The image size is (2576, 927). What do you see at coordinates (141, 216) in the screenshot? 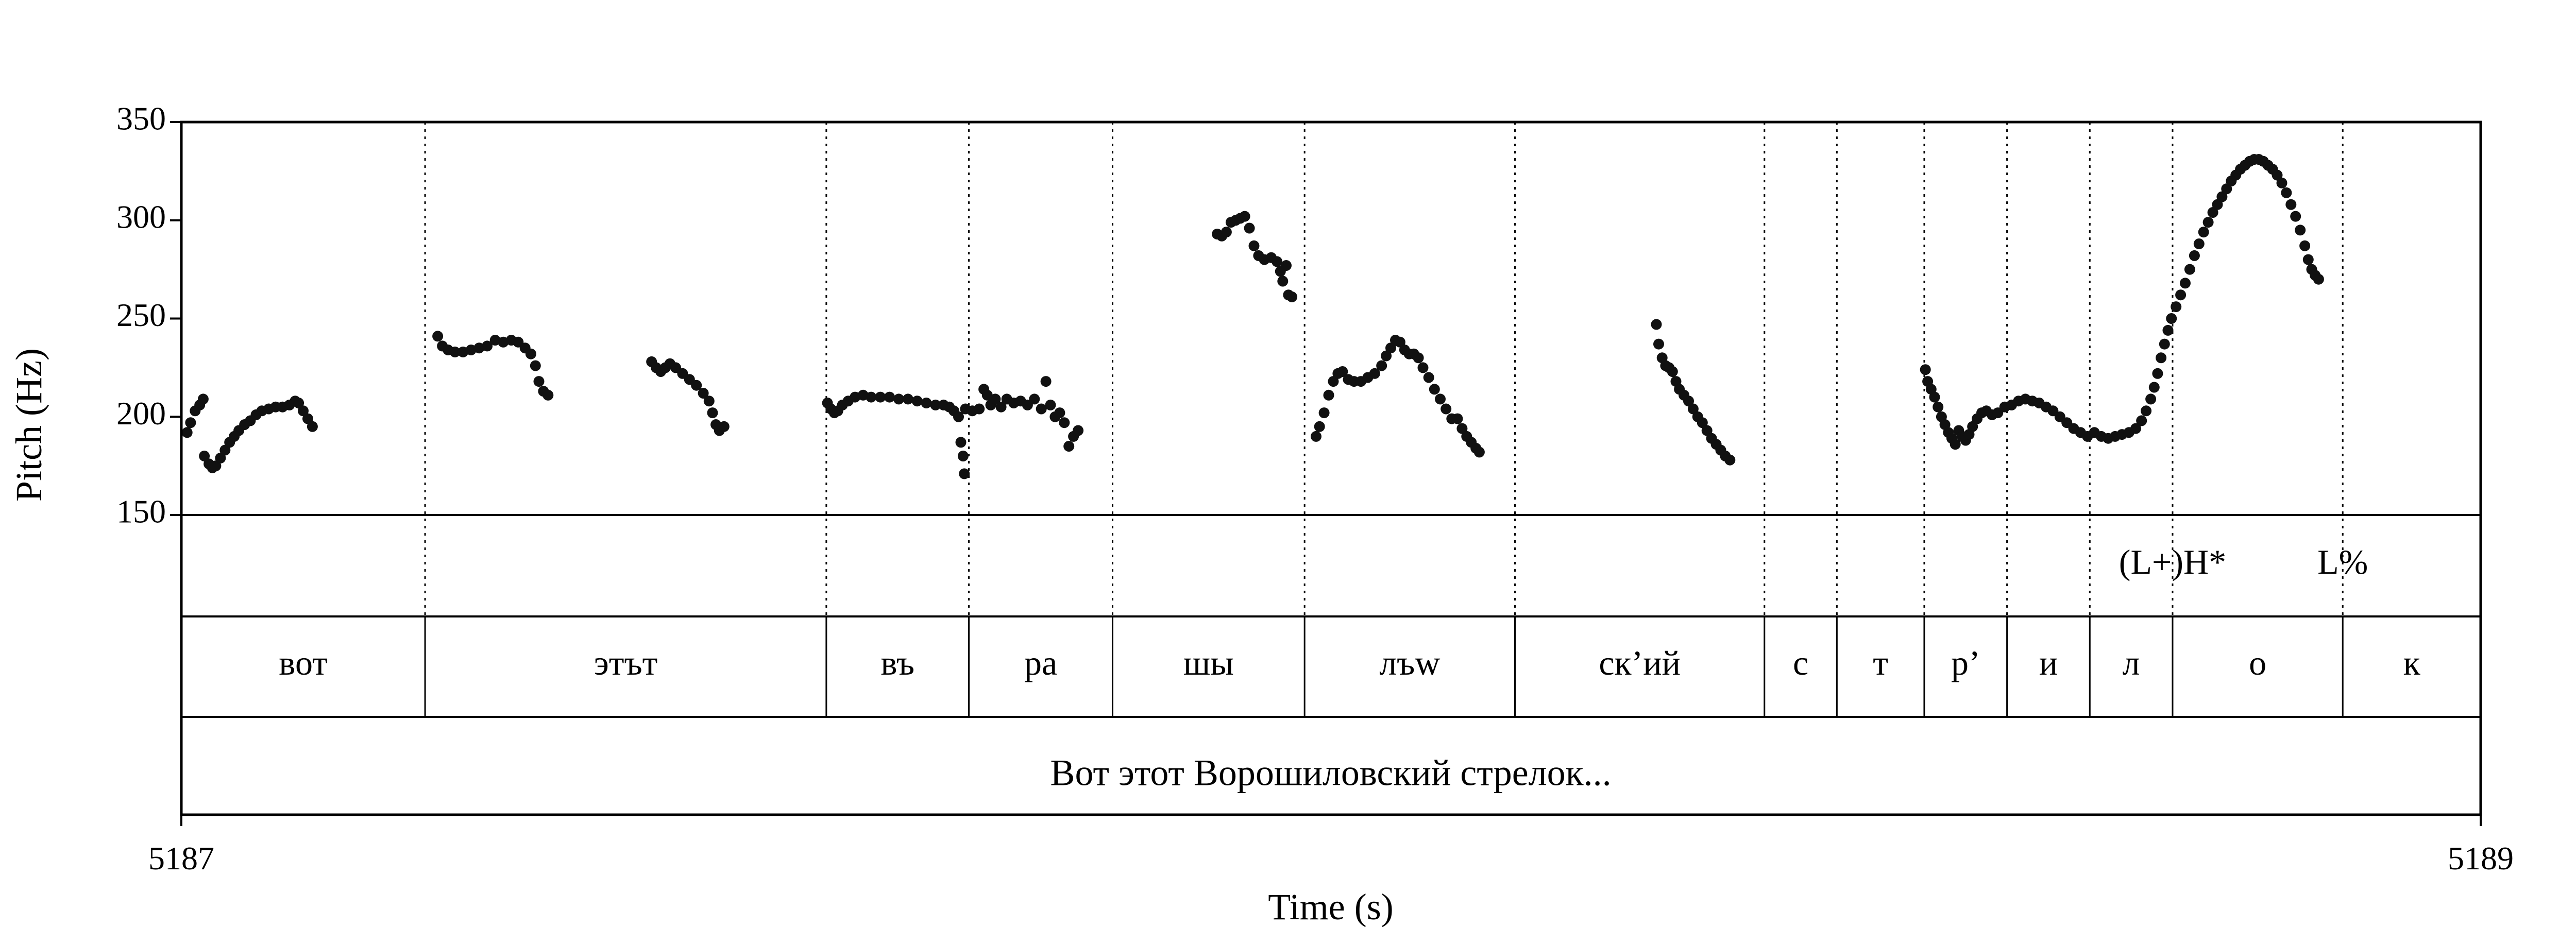
I see `y-tick-label: 300` at bounding box center [141, 216].